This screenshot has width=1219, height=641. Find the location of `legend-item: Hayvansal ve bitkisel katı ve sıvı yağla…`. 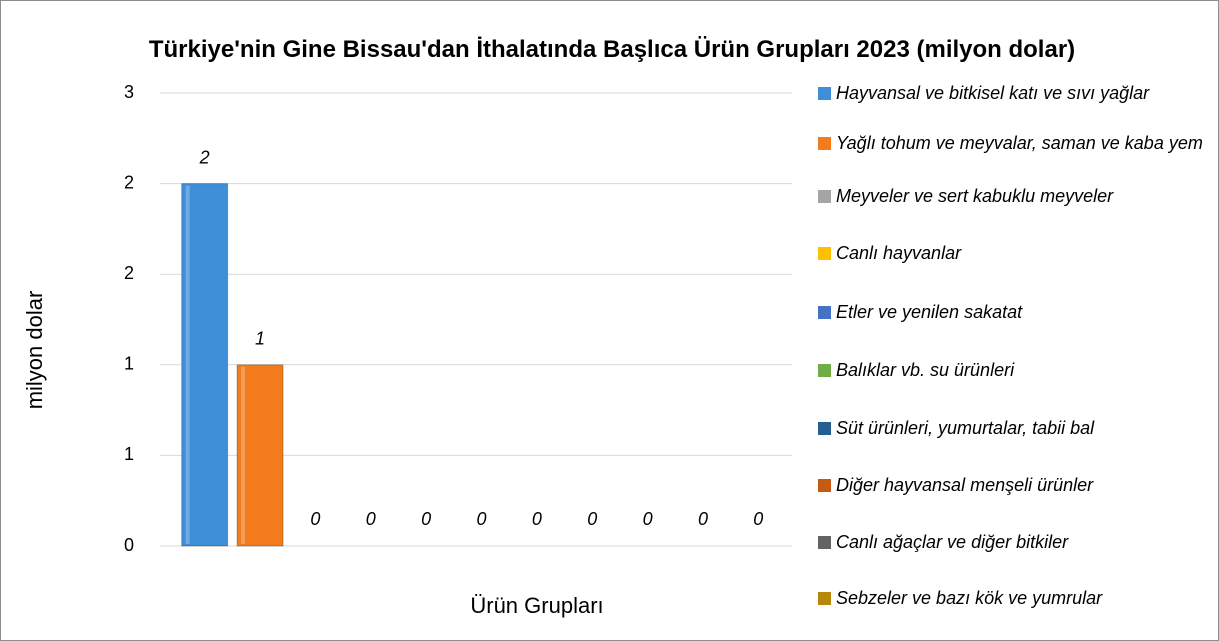

legend-item: Hayvansal ve bitkisel katı ve sıvı yağla… is located at coordinates (1010, 93).